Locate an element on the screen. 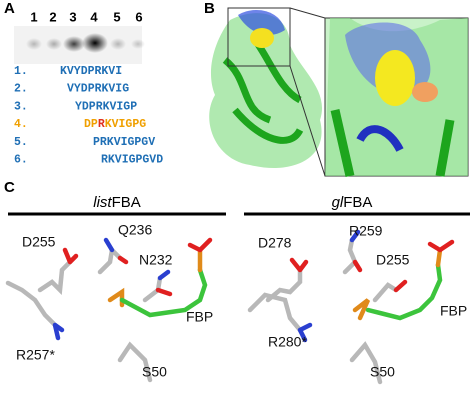  peptide-sequence: YDPRKVIGP is located at coordinates (106, 106).